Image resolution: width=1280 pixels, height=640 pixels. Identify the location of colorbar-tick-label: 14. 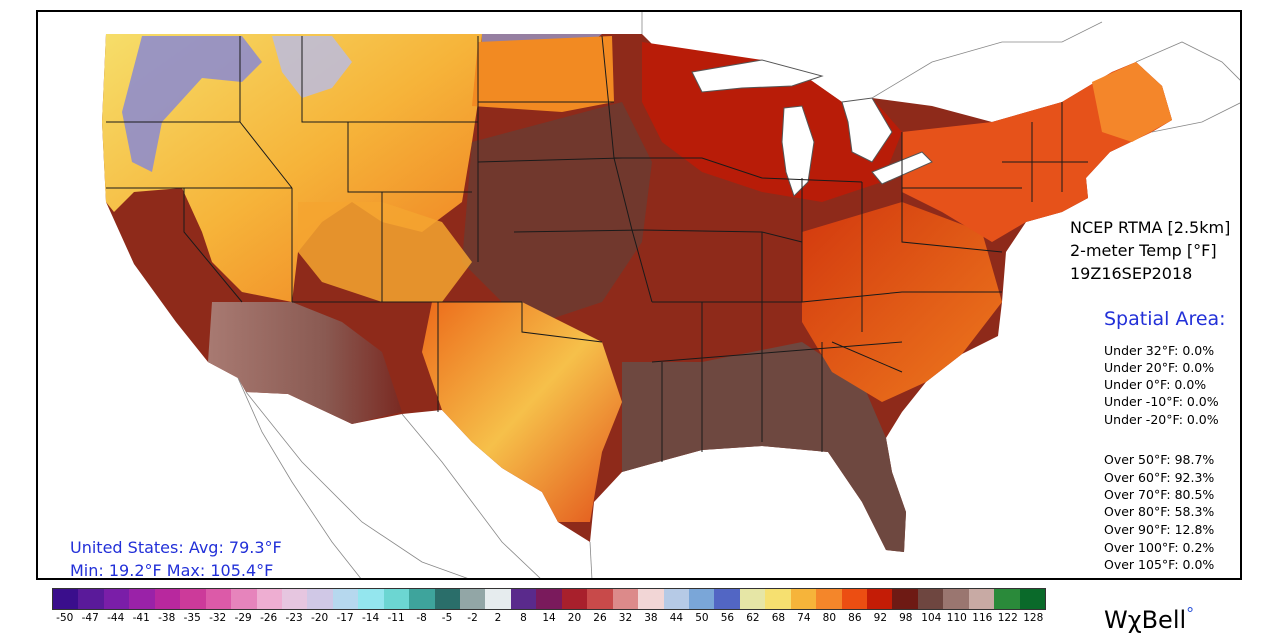
(549, 618).